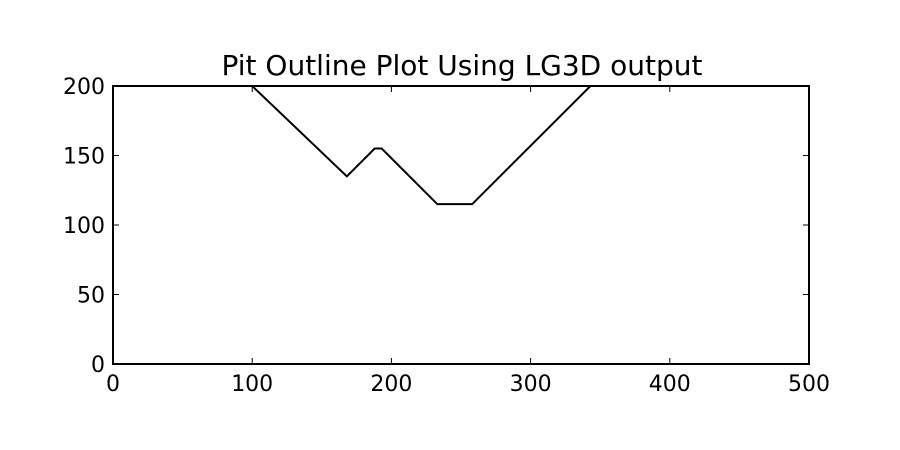 The width and height of the screenshot is (900, 450). What do you see at coordinates (391, 384) in the screenshot?
I see `x-tick-label: 200` at bounding box center [391, 384].